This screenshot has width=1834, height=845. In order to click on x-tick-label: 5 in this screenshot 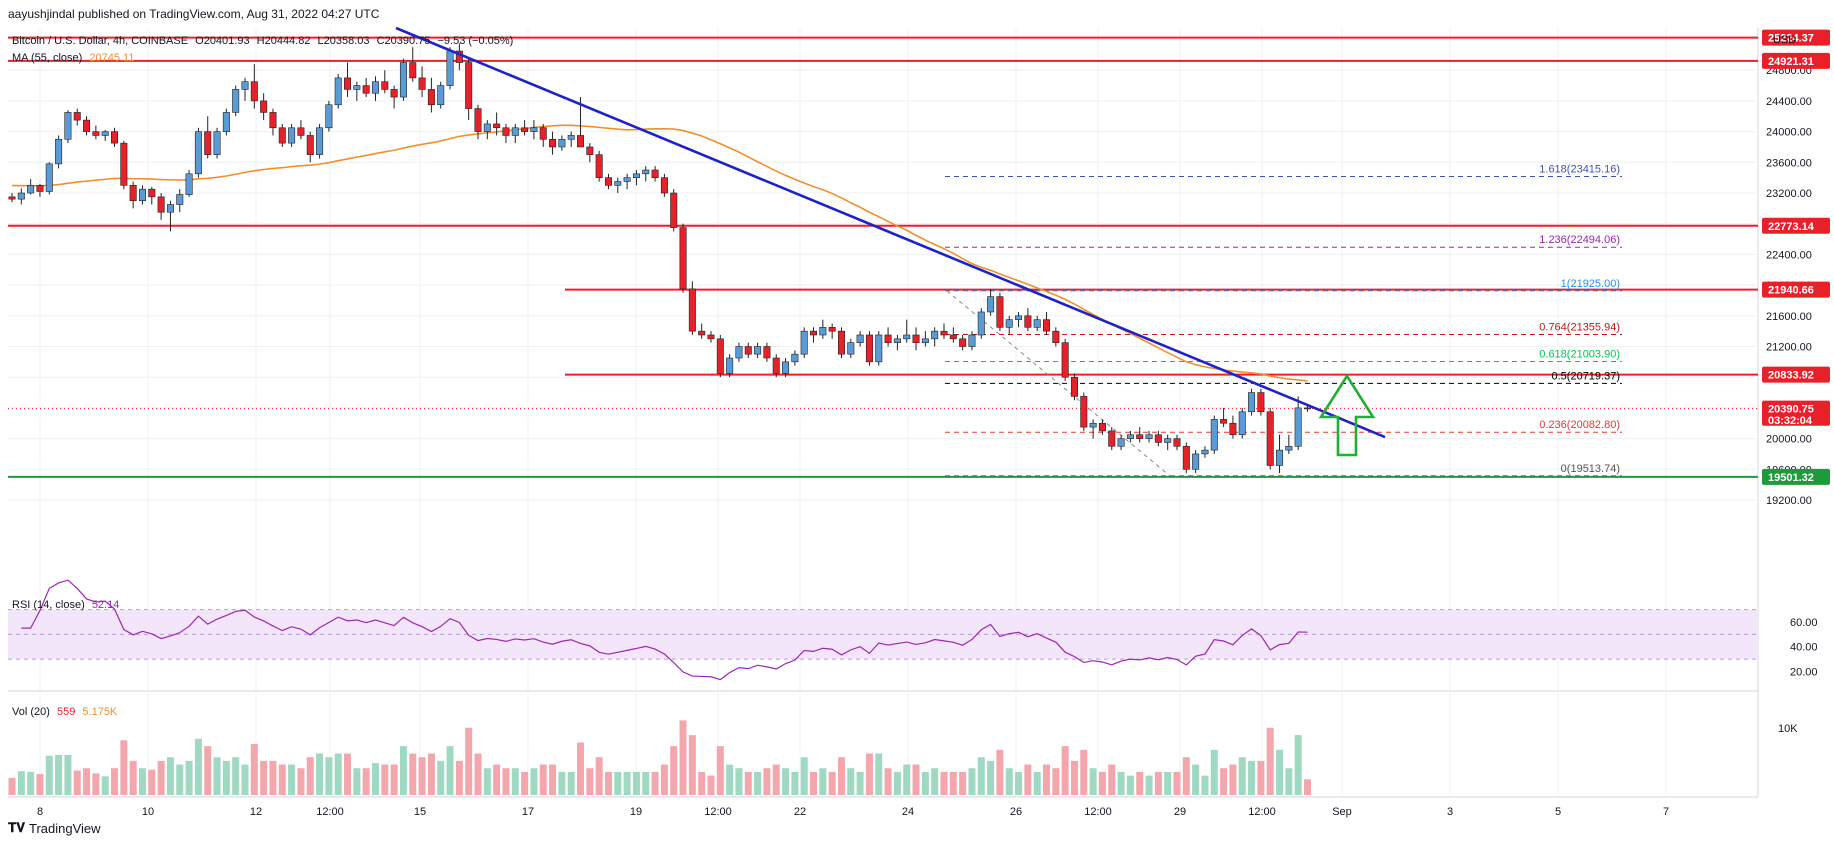, I will do `click(1558, 812)`.